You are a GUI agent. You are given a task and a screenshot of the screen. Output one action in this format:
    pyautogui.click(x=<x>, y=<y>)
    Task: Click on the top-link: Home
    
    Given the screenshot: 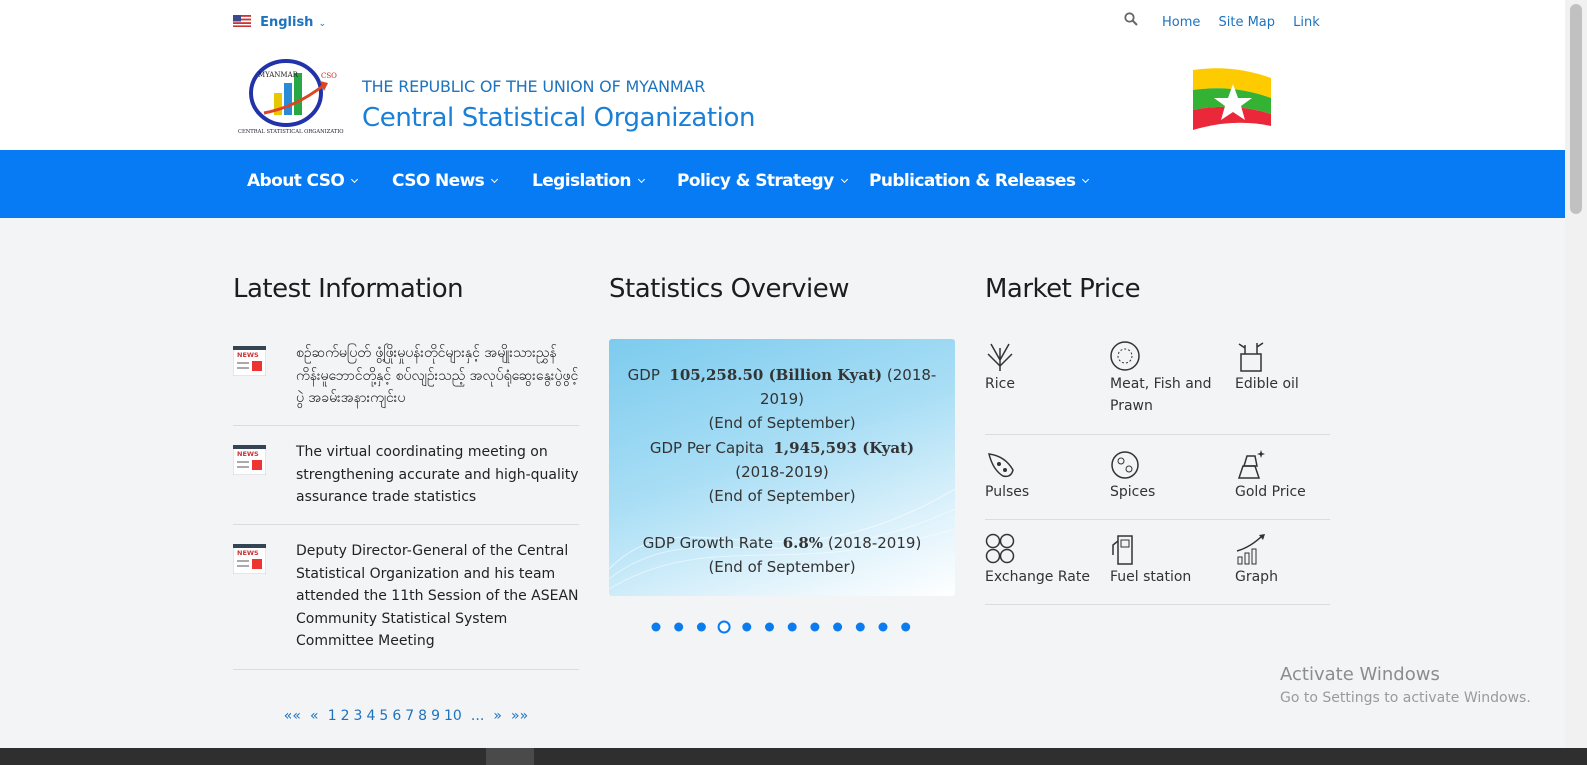 What is the action you would take?
    pyautogui.click(x=1181, y=22)
    